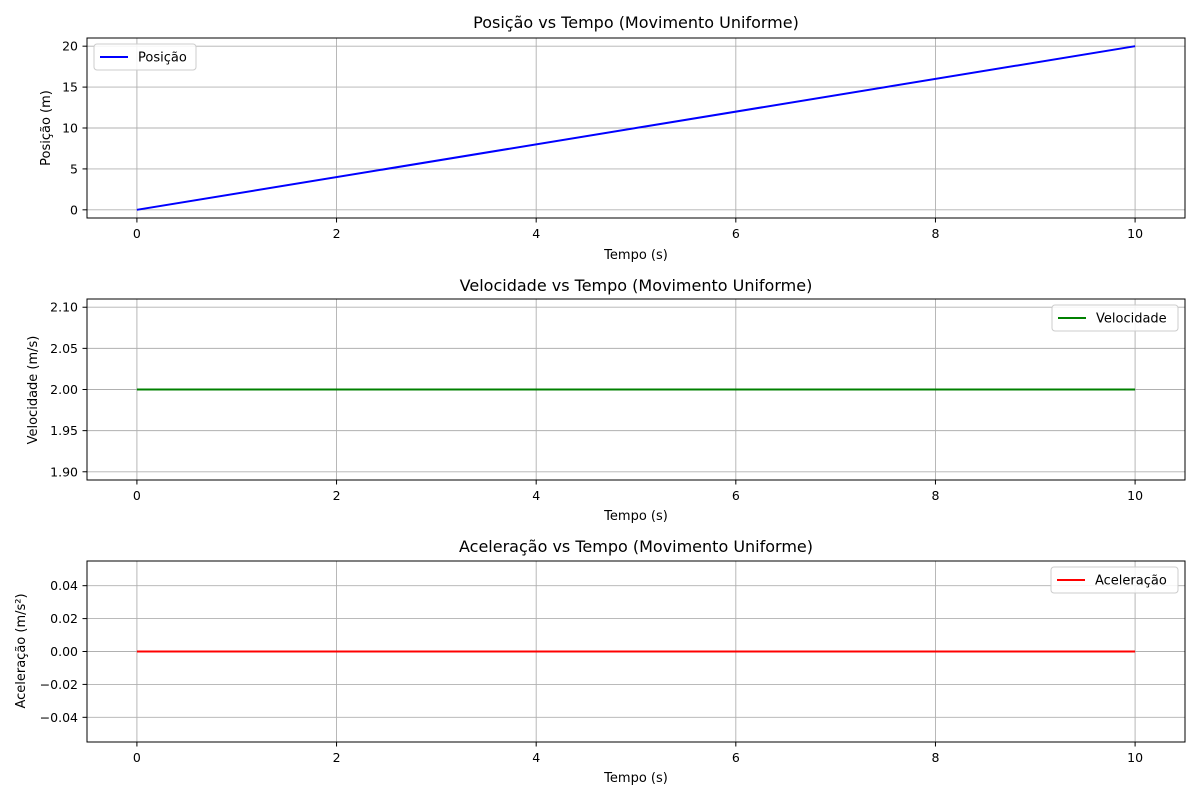  I want to click on x-axis-label-posicao: Tempo (s), so click(635, 255).